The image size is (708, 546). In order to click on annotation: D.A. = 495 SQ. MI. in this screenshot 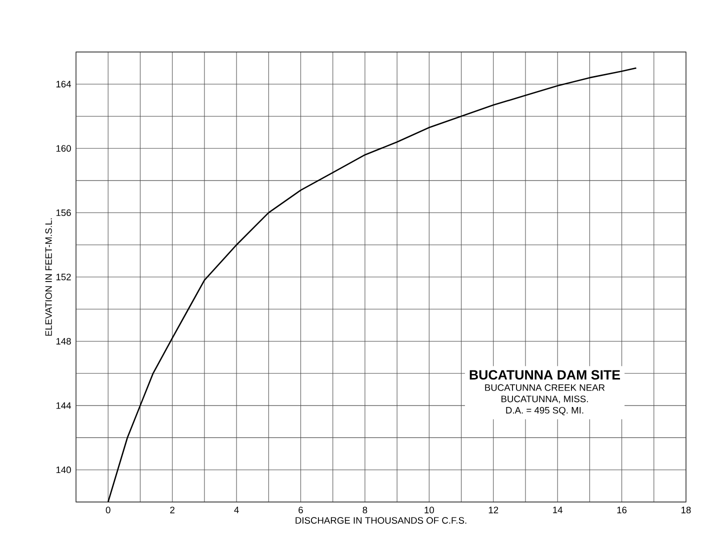, I will do `click(545, 411)`.